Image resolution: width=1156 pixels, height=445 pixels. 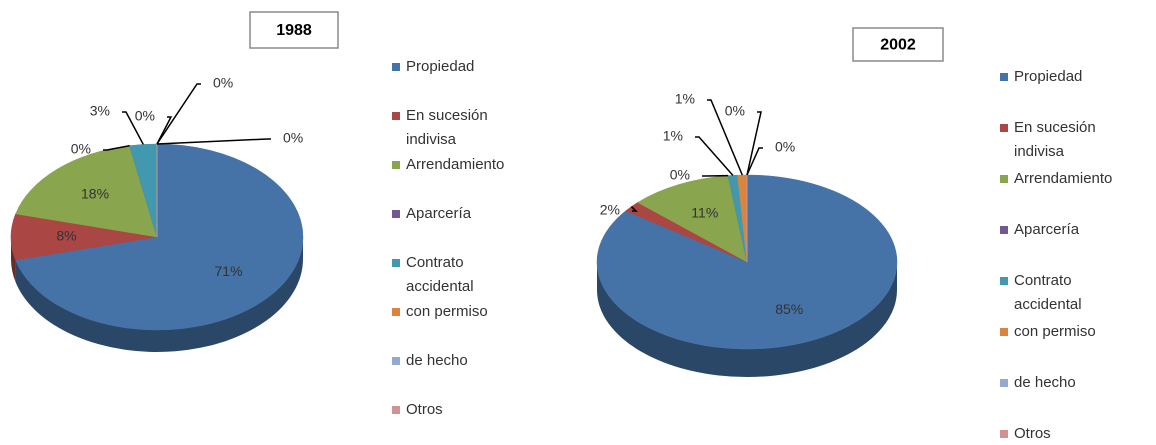 What do you see at coordinates (95, 194) in the screenshot?
I see `data-label: 18%` at bounding box center [95, 194].